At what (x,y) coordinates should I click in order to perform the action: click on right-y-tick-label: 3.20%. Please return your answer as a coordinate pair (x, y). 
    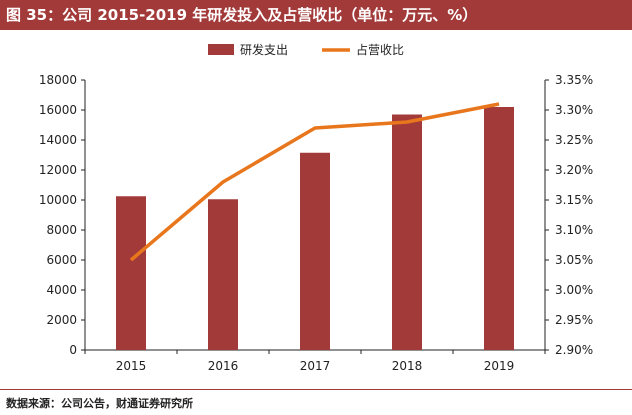
    Looking at the image, I should click on (574, 170).